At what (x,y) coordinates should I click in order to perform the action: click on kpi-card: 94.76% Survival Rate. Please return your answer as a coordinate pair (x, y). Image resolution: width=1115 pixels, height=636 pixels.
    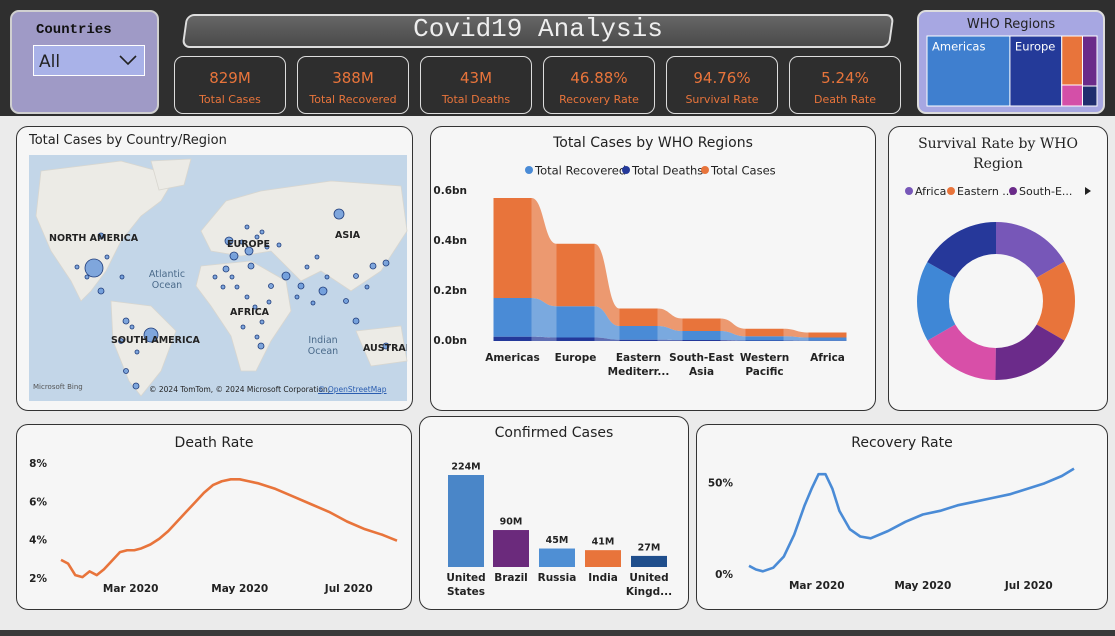
    Looking at the image, I should click on (722, 85).